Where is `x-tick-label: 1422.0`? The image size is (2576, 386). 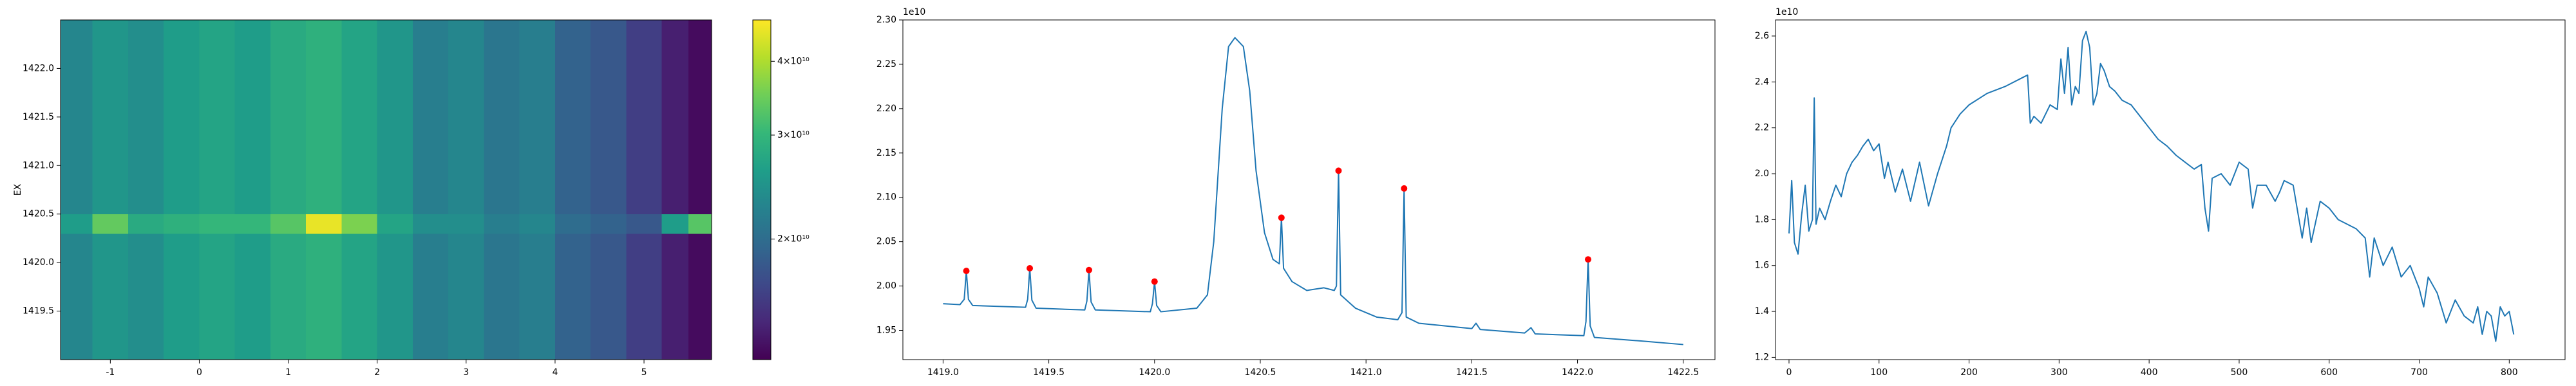
x-tick-label: 1422.0 is located at coordinates (1578, 372).